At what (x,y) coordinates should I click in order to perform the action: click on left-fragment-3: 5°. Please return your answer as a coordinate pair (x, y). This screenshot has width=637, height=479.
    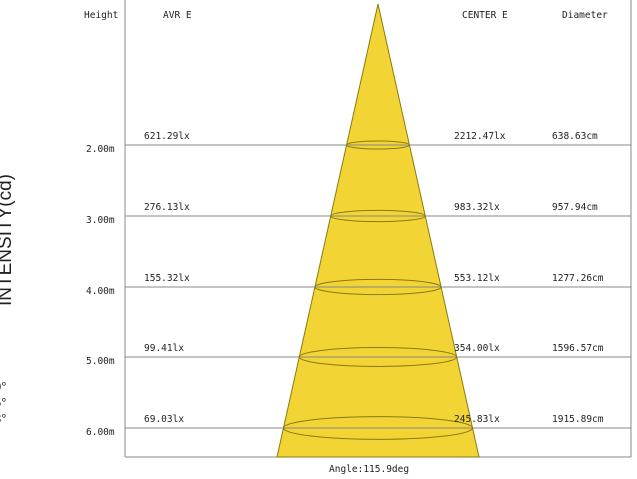
    Looking at the image, I should click on (3, 402).